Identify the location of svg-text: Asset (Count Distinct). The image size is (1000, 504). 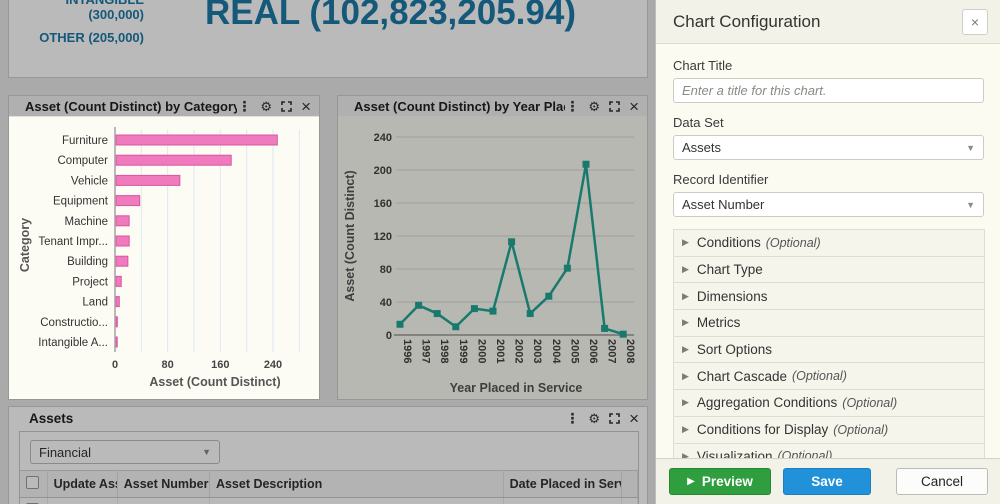
(350, 235).